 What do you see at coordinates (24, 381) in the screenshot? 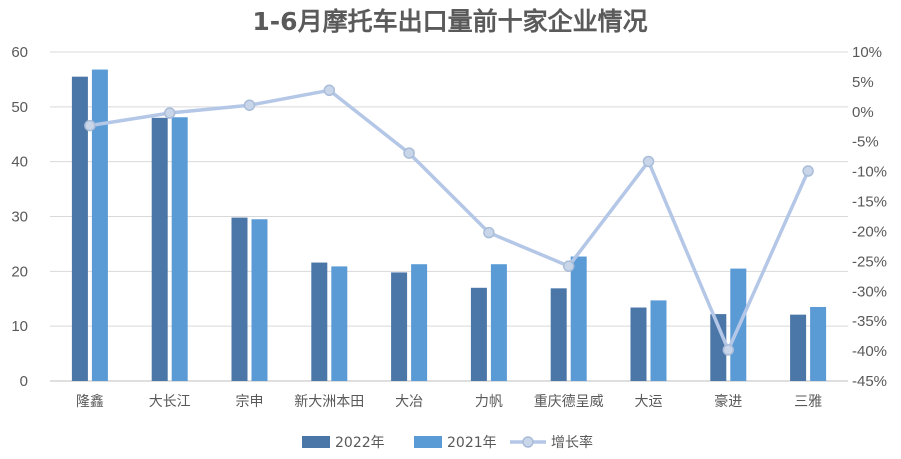
I see `left-tick-label: 0` at bounding box center [24, 381].